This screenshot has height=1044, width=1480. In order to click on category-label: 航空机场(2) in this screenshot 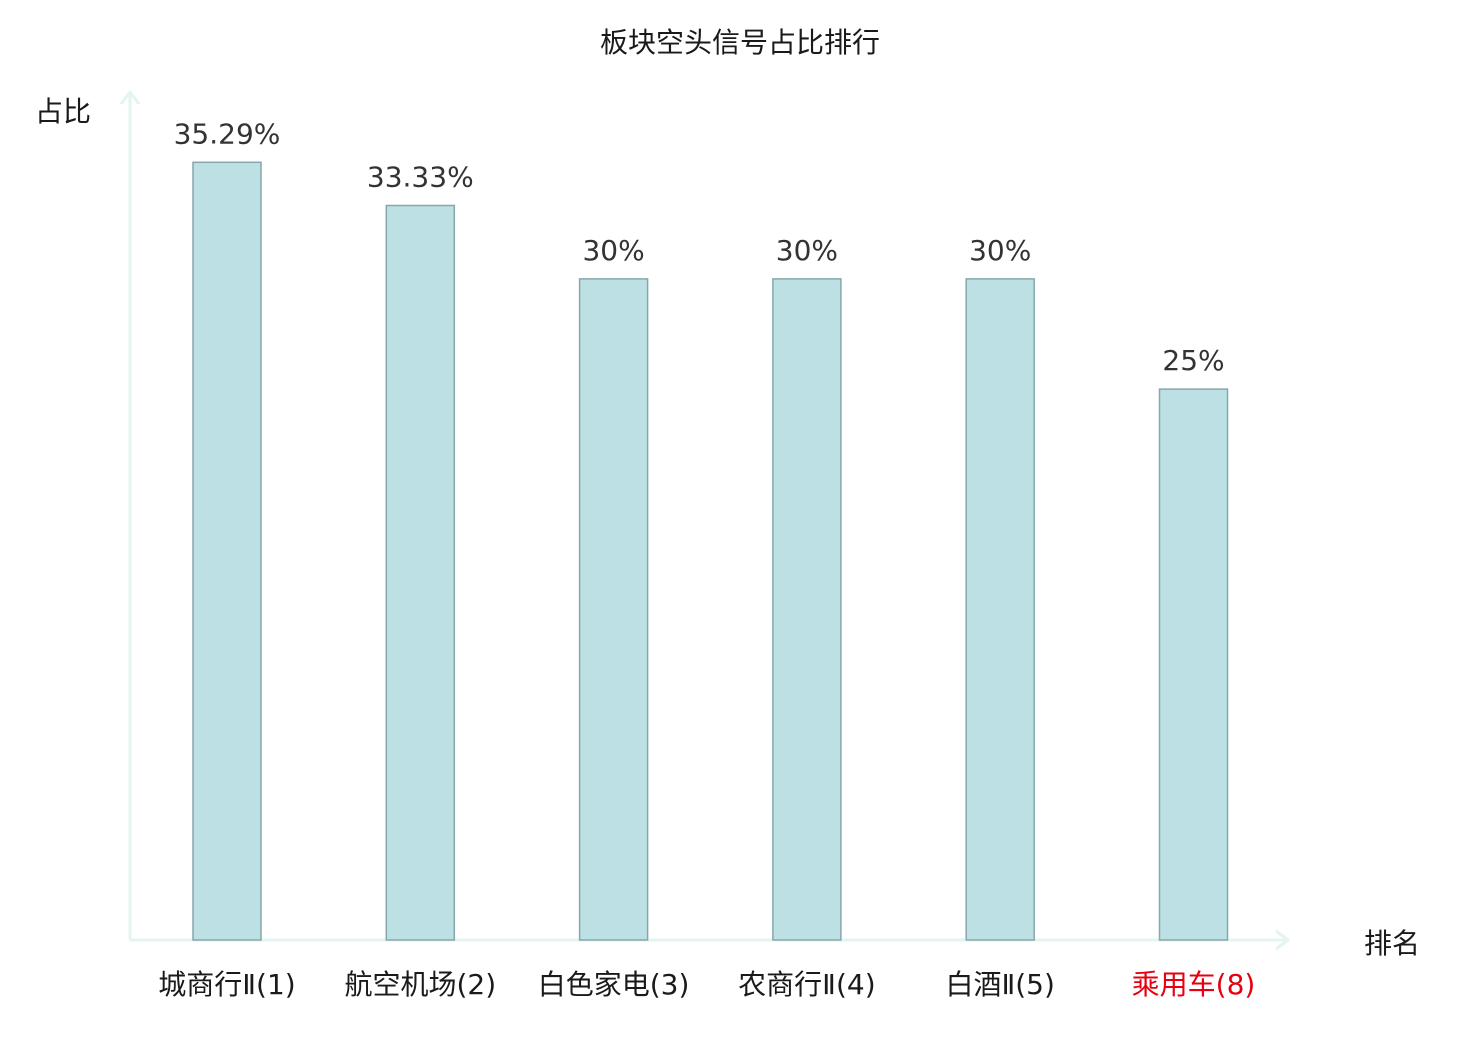, I will do `click(420, 984)`.